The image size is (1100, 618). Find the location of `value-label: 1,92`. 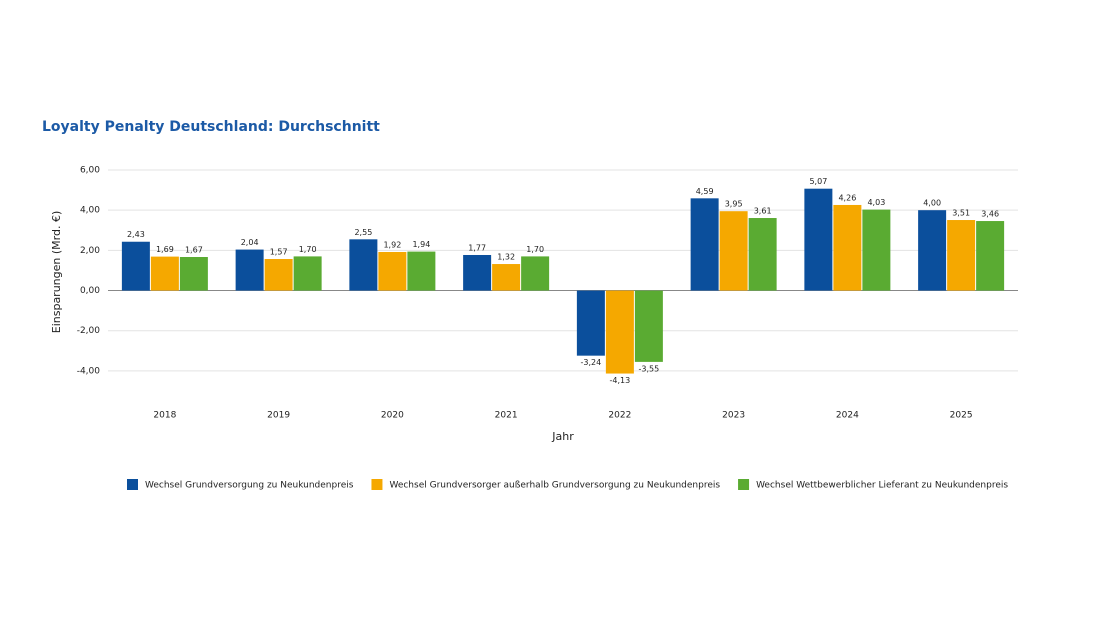

value-label: 1,92 is located at coordinates (392, 244).